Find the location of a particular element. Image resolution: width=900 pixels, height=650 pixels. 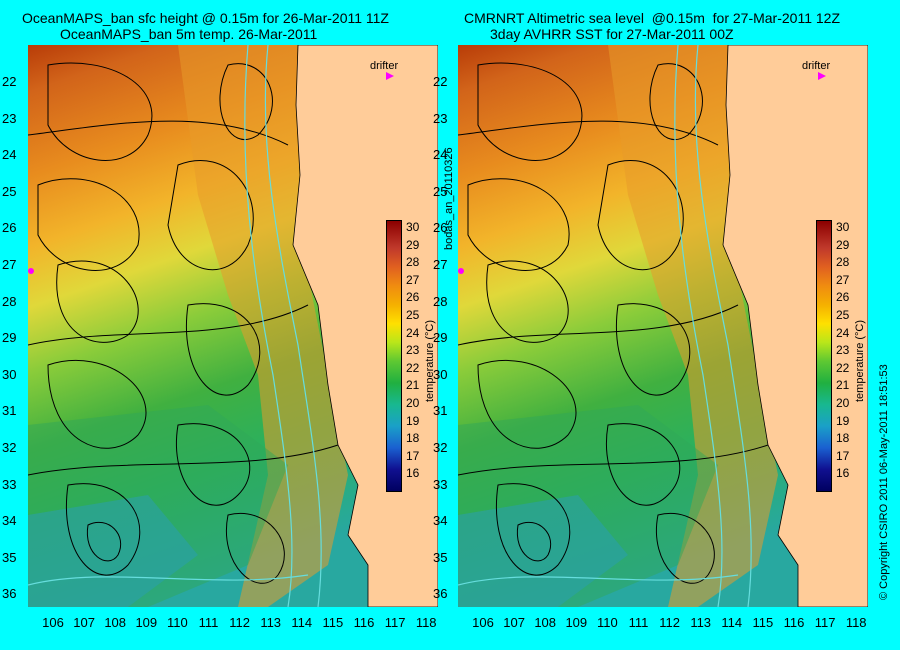

lat-label: 27 is located at coordinates (440, 264).